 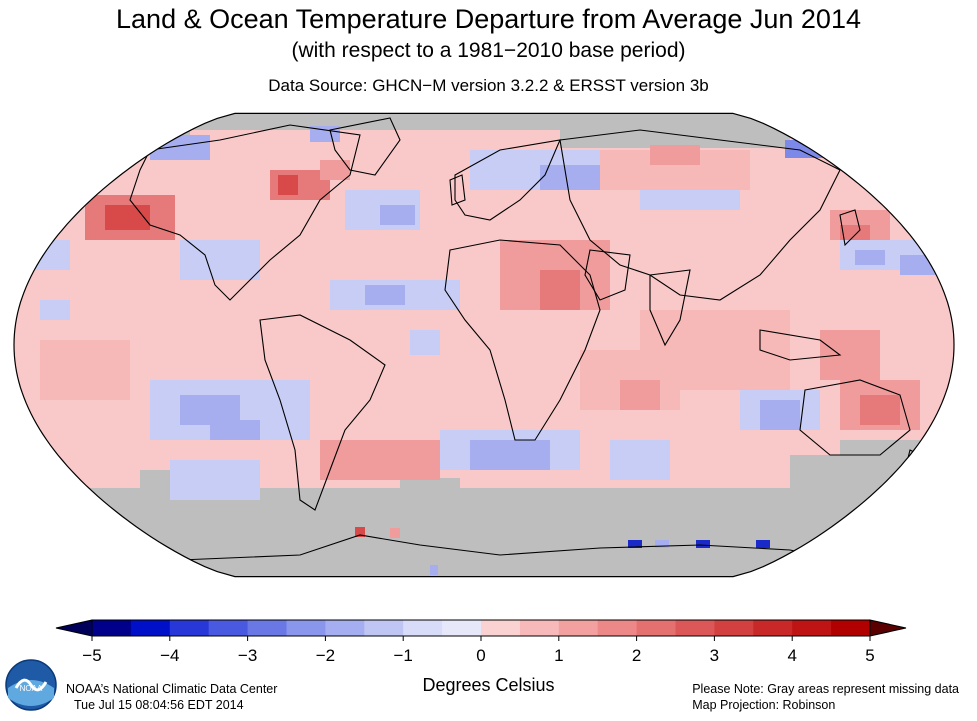 I want to click on org-credit: NOAA’s National Climatic Data Center, so click(x=172, y=689).